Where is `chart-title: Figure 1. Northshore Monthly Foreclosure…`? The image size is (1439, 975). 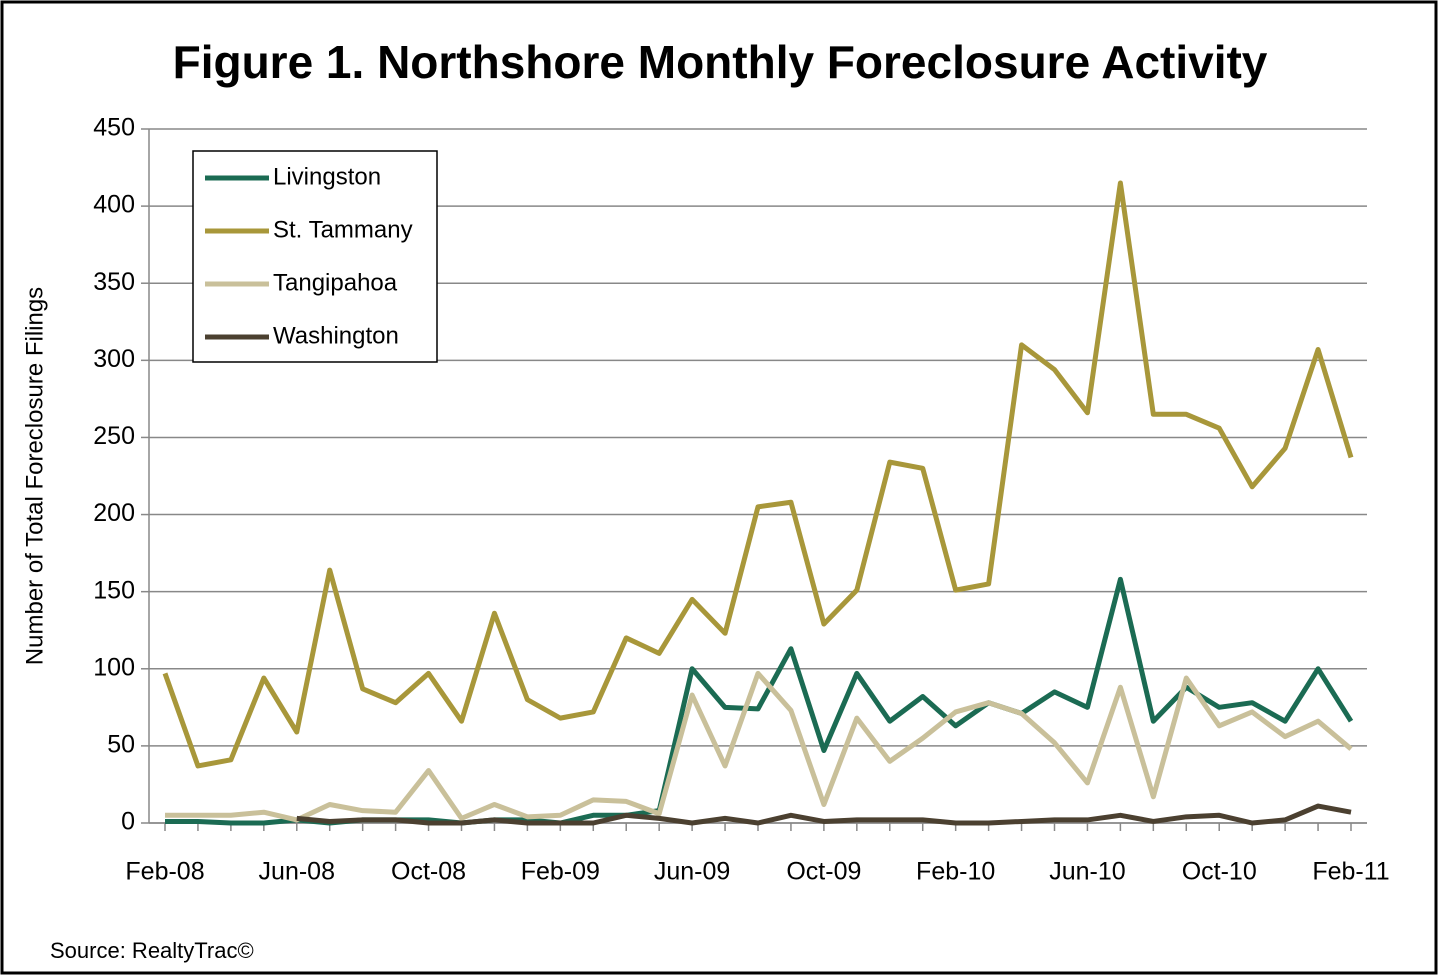
chart-title: Figure 1. Northshore Monthly Foreclosure… is located at coordinates (720, 62).